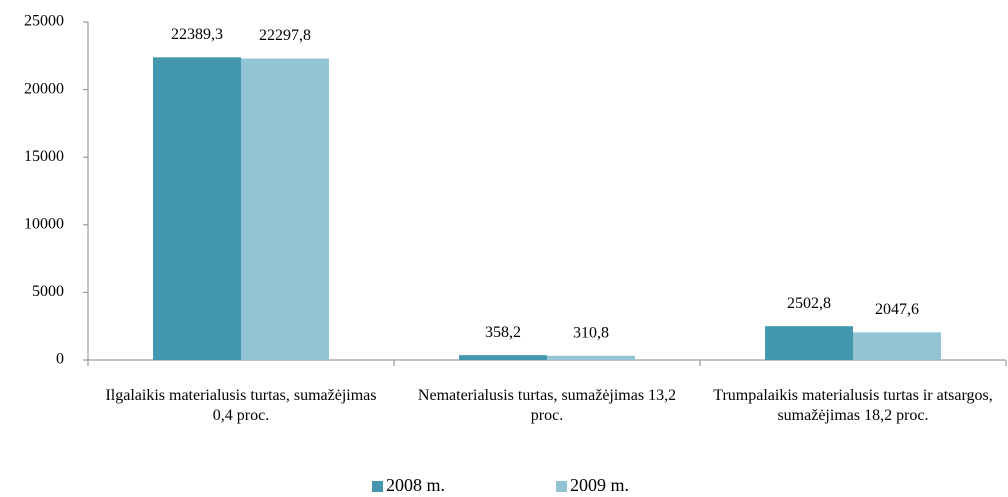 The height and width of the screenshot is (497, 1008). I want to click on y-tick-label: 15000, so click(44, 156).